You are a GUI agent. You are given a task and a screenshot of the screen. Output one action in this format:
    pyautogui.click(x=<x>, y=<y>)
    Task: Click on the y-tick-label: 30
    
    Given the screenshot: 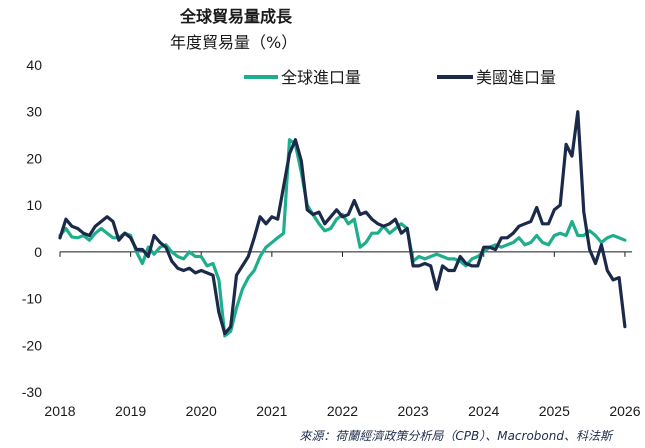 What is the action you would take?
    pyautogui.click(x=34, y=112)
    